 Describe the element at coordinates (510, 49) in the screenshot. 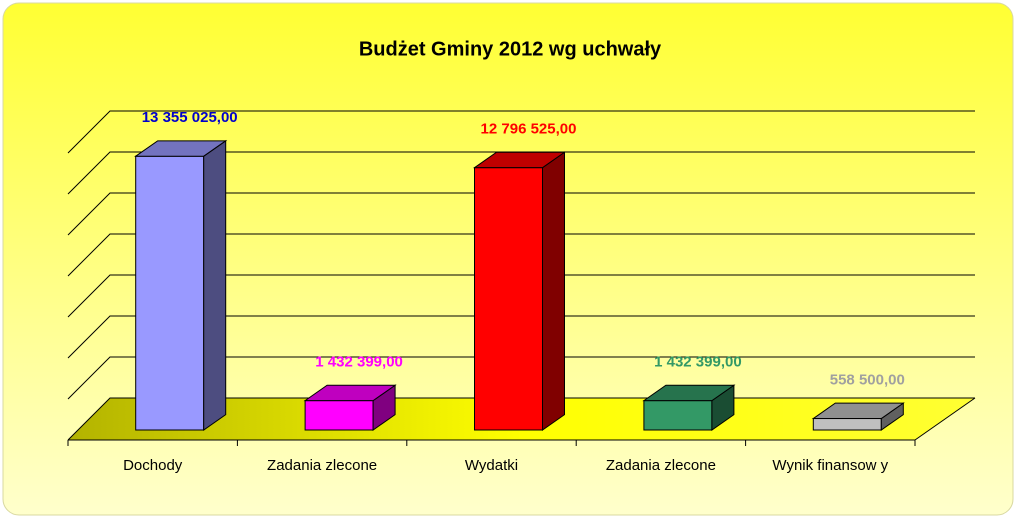

I see `chart-title: Budżet Gminy 2012 wg uchwały` at that location.